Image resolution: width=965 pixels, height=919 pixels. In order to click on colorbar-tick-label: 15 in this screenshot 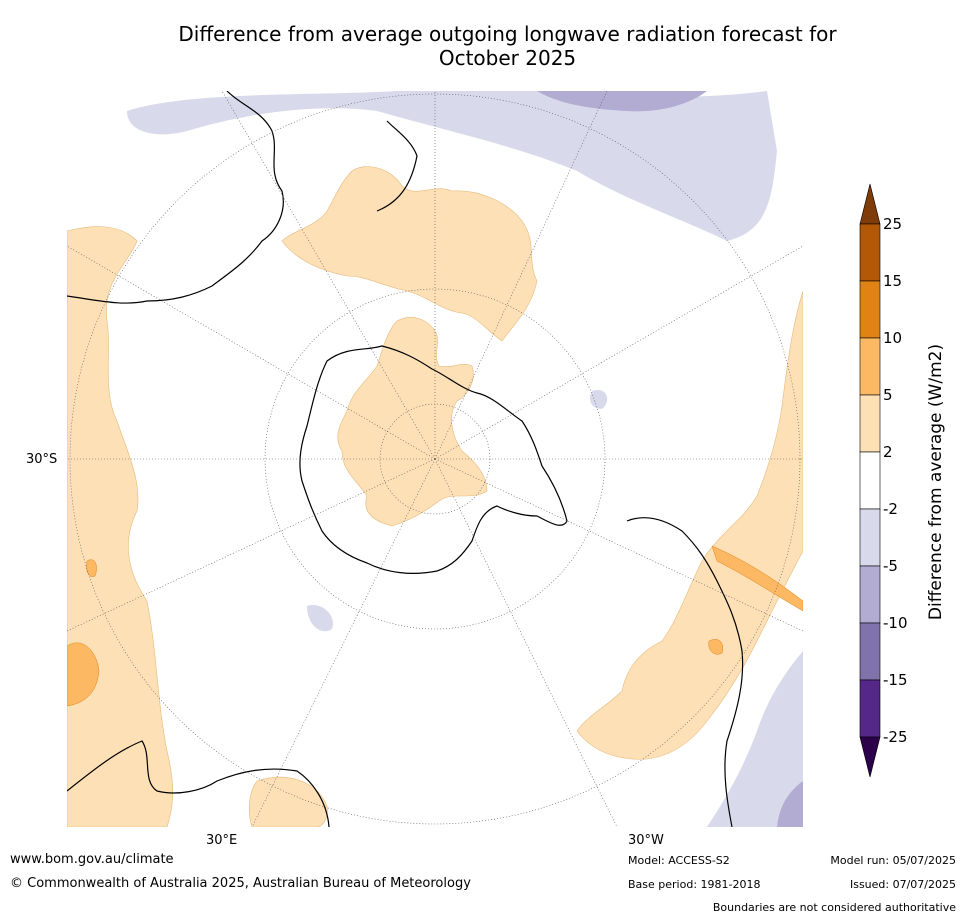, I will do `click(892, 281)`.